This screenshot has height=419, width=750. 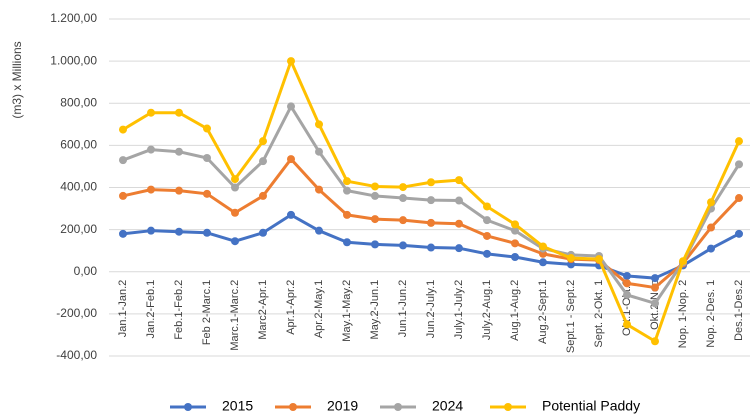 What do you see at coordinates (403, 308) in the screenshot?
I see `x-tick-label: Jun.1-Jun.2` at bounding box center [403, 308].